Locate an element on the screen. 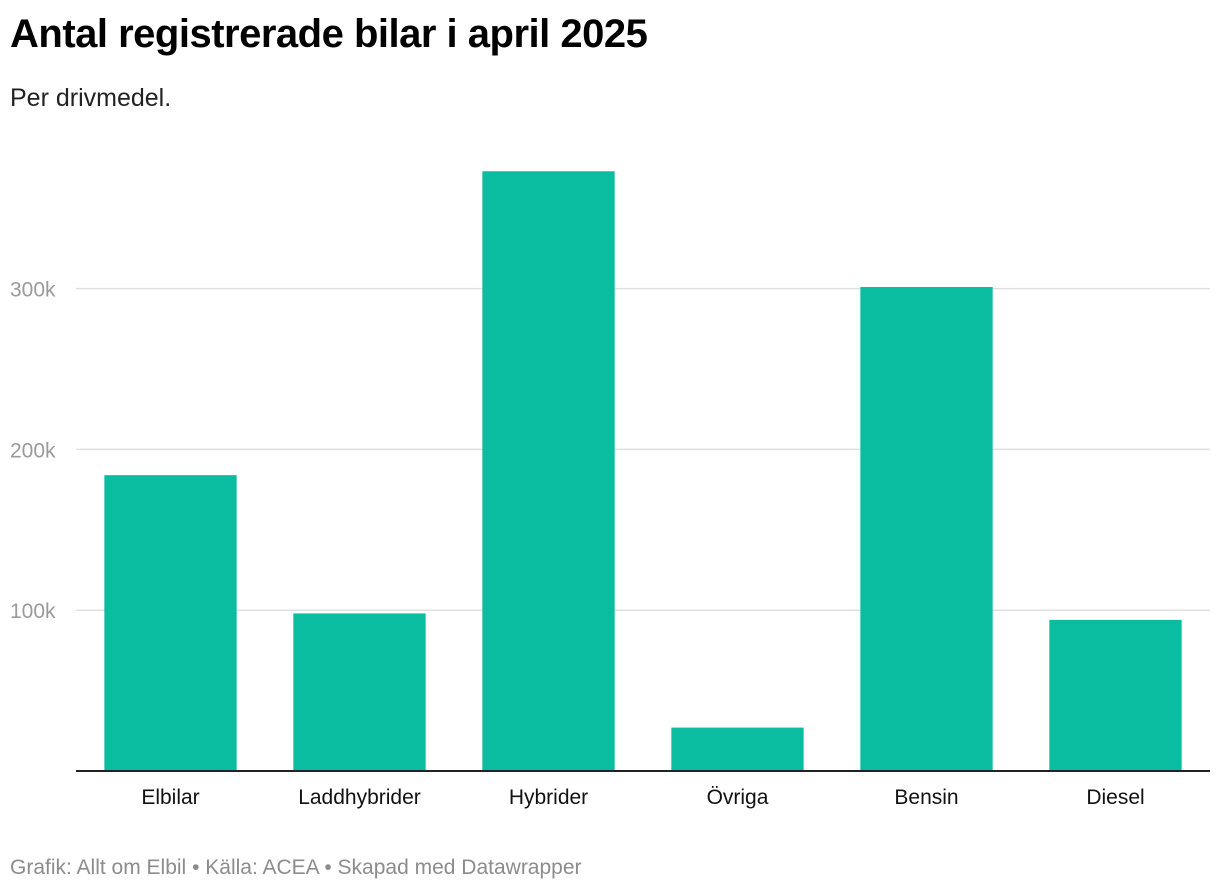  y-tick-label: 200k is located at coordinates (33, 450).